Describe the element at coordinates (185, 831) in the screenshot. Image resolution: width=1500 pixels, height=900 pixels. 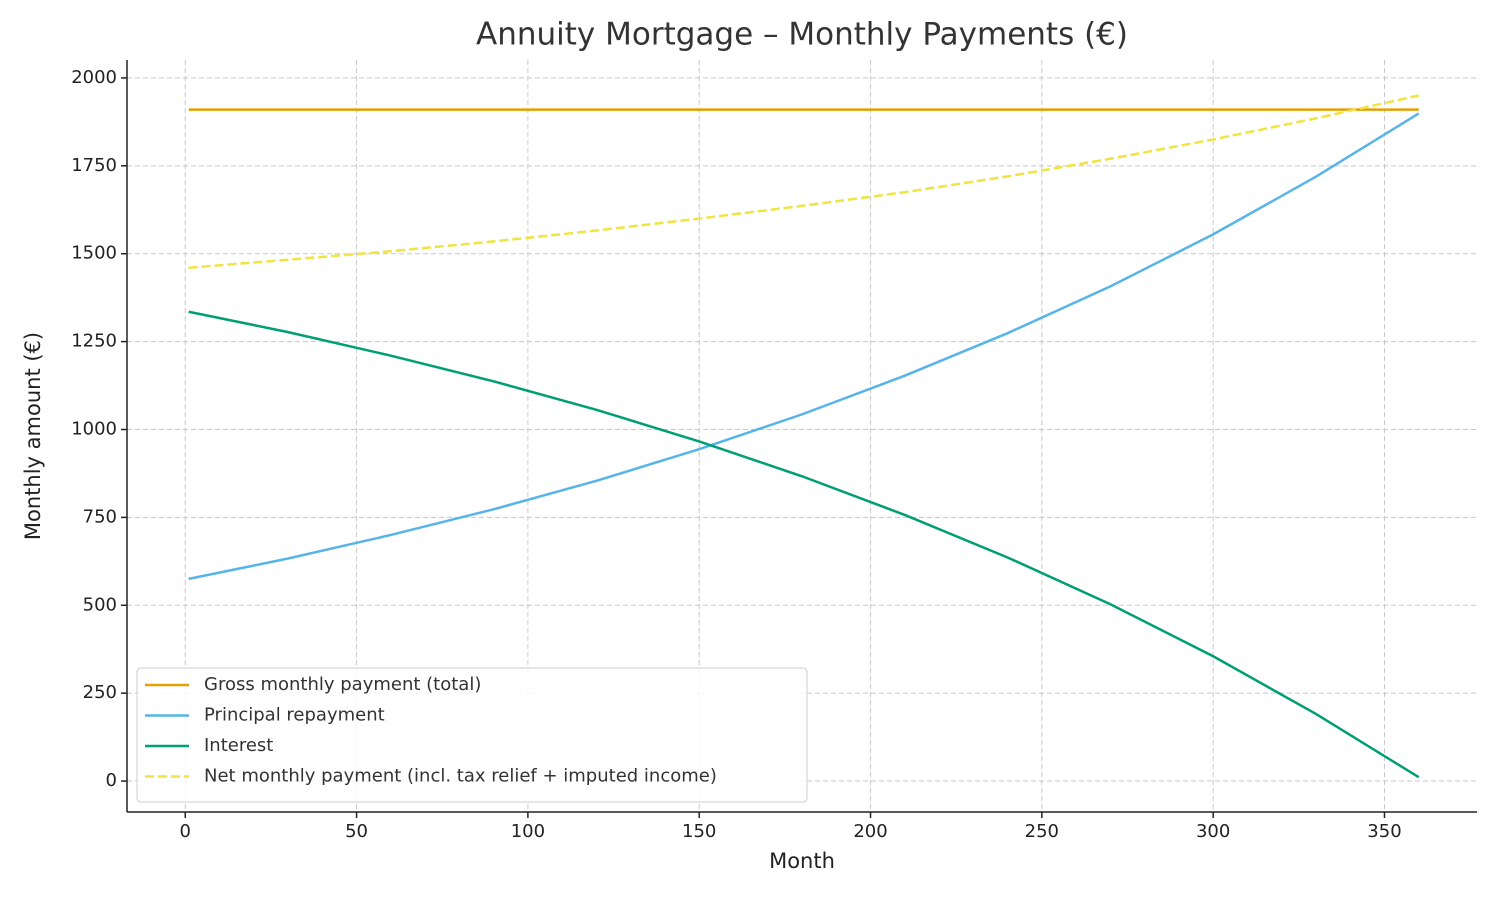
I see `x-tick-label: 0` at that location.